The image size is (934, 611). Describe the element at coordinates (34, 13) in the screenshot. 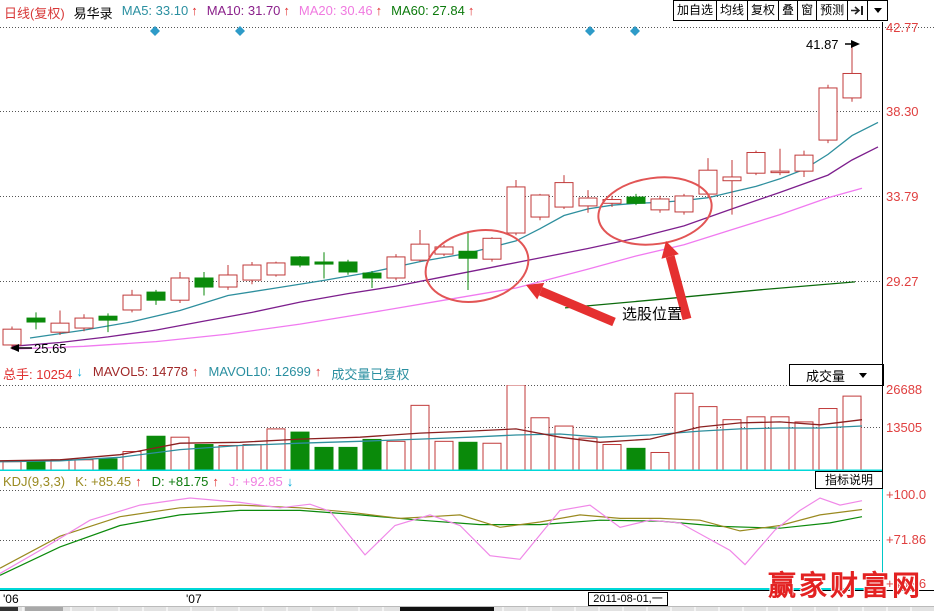

I see `period-label: 日线(复权)` at that location.